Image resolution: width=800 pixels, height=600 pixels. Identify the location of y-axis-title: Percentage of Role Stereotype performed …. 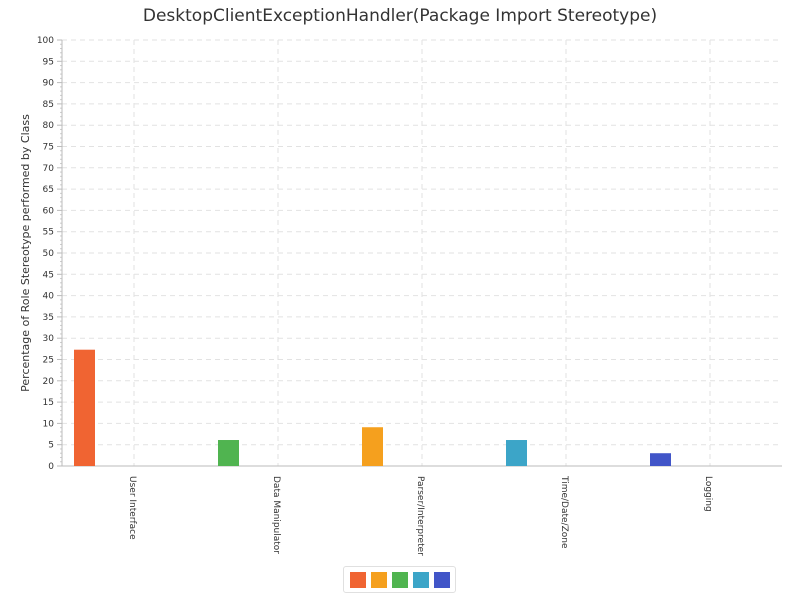
(25, 253).